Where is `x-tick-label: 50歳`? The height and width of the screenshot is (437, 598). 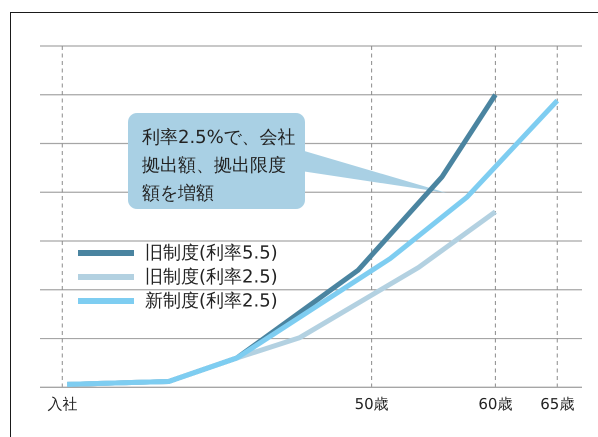 x-tick-label: 50歳 is located at coordinates (371, 404).